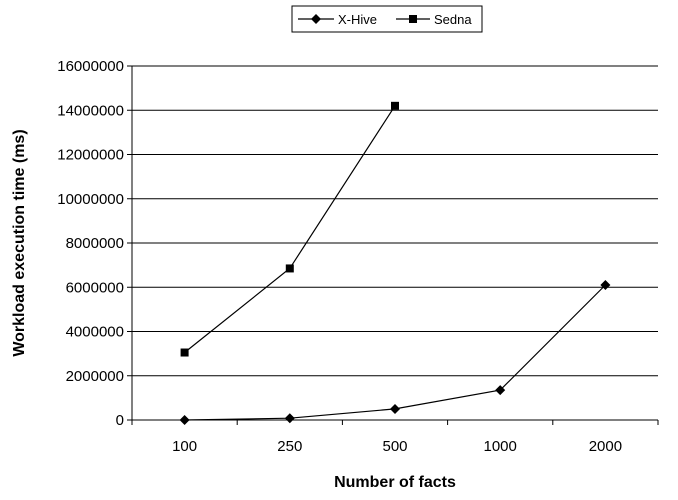 This screenshot has width=678, height=500. Describe the element at coordinates (95, 287) in the screenshot. I see `y-tick-label: 6000000` at that location.